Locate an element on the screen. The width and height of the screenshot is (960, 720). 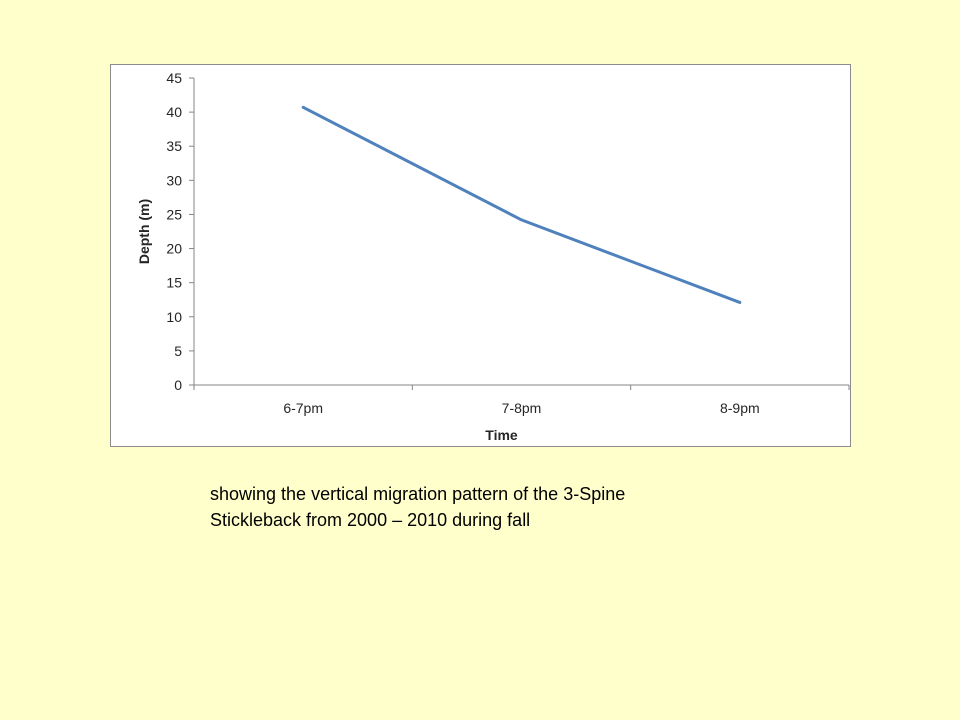
y-tick-label: 15 is located at coordinates (174, 283).